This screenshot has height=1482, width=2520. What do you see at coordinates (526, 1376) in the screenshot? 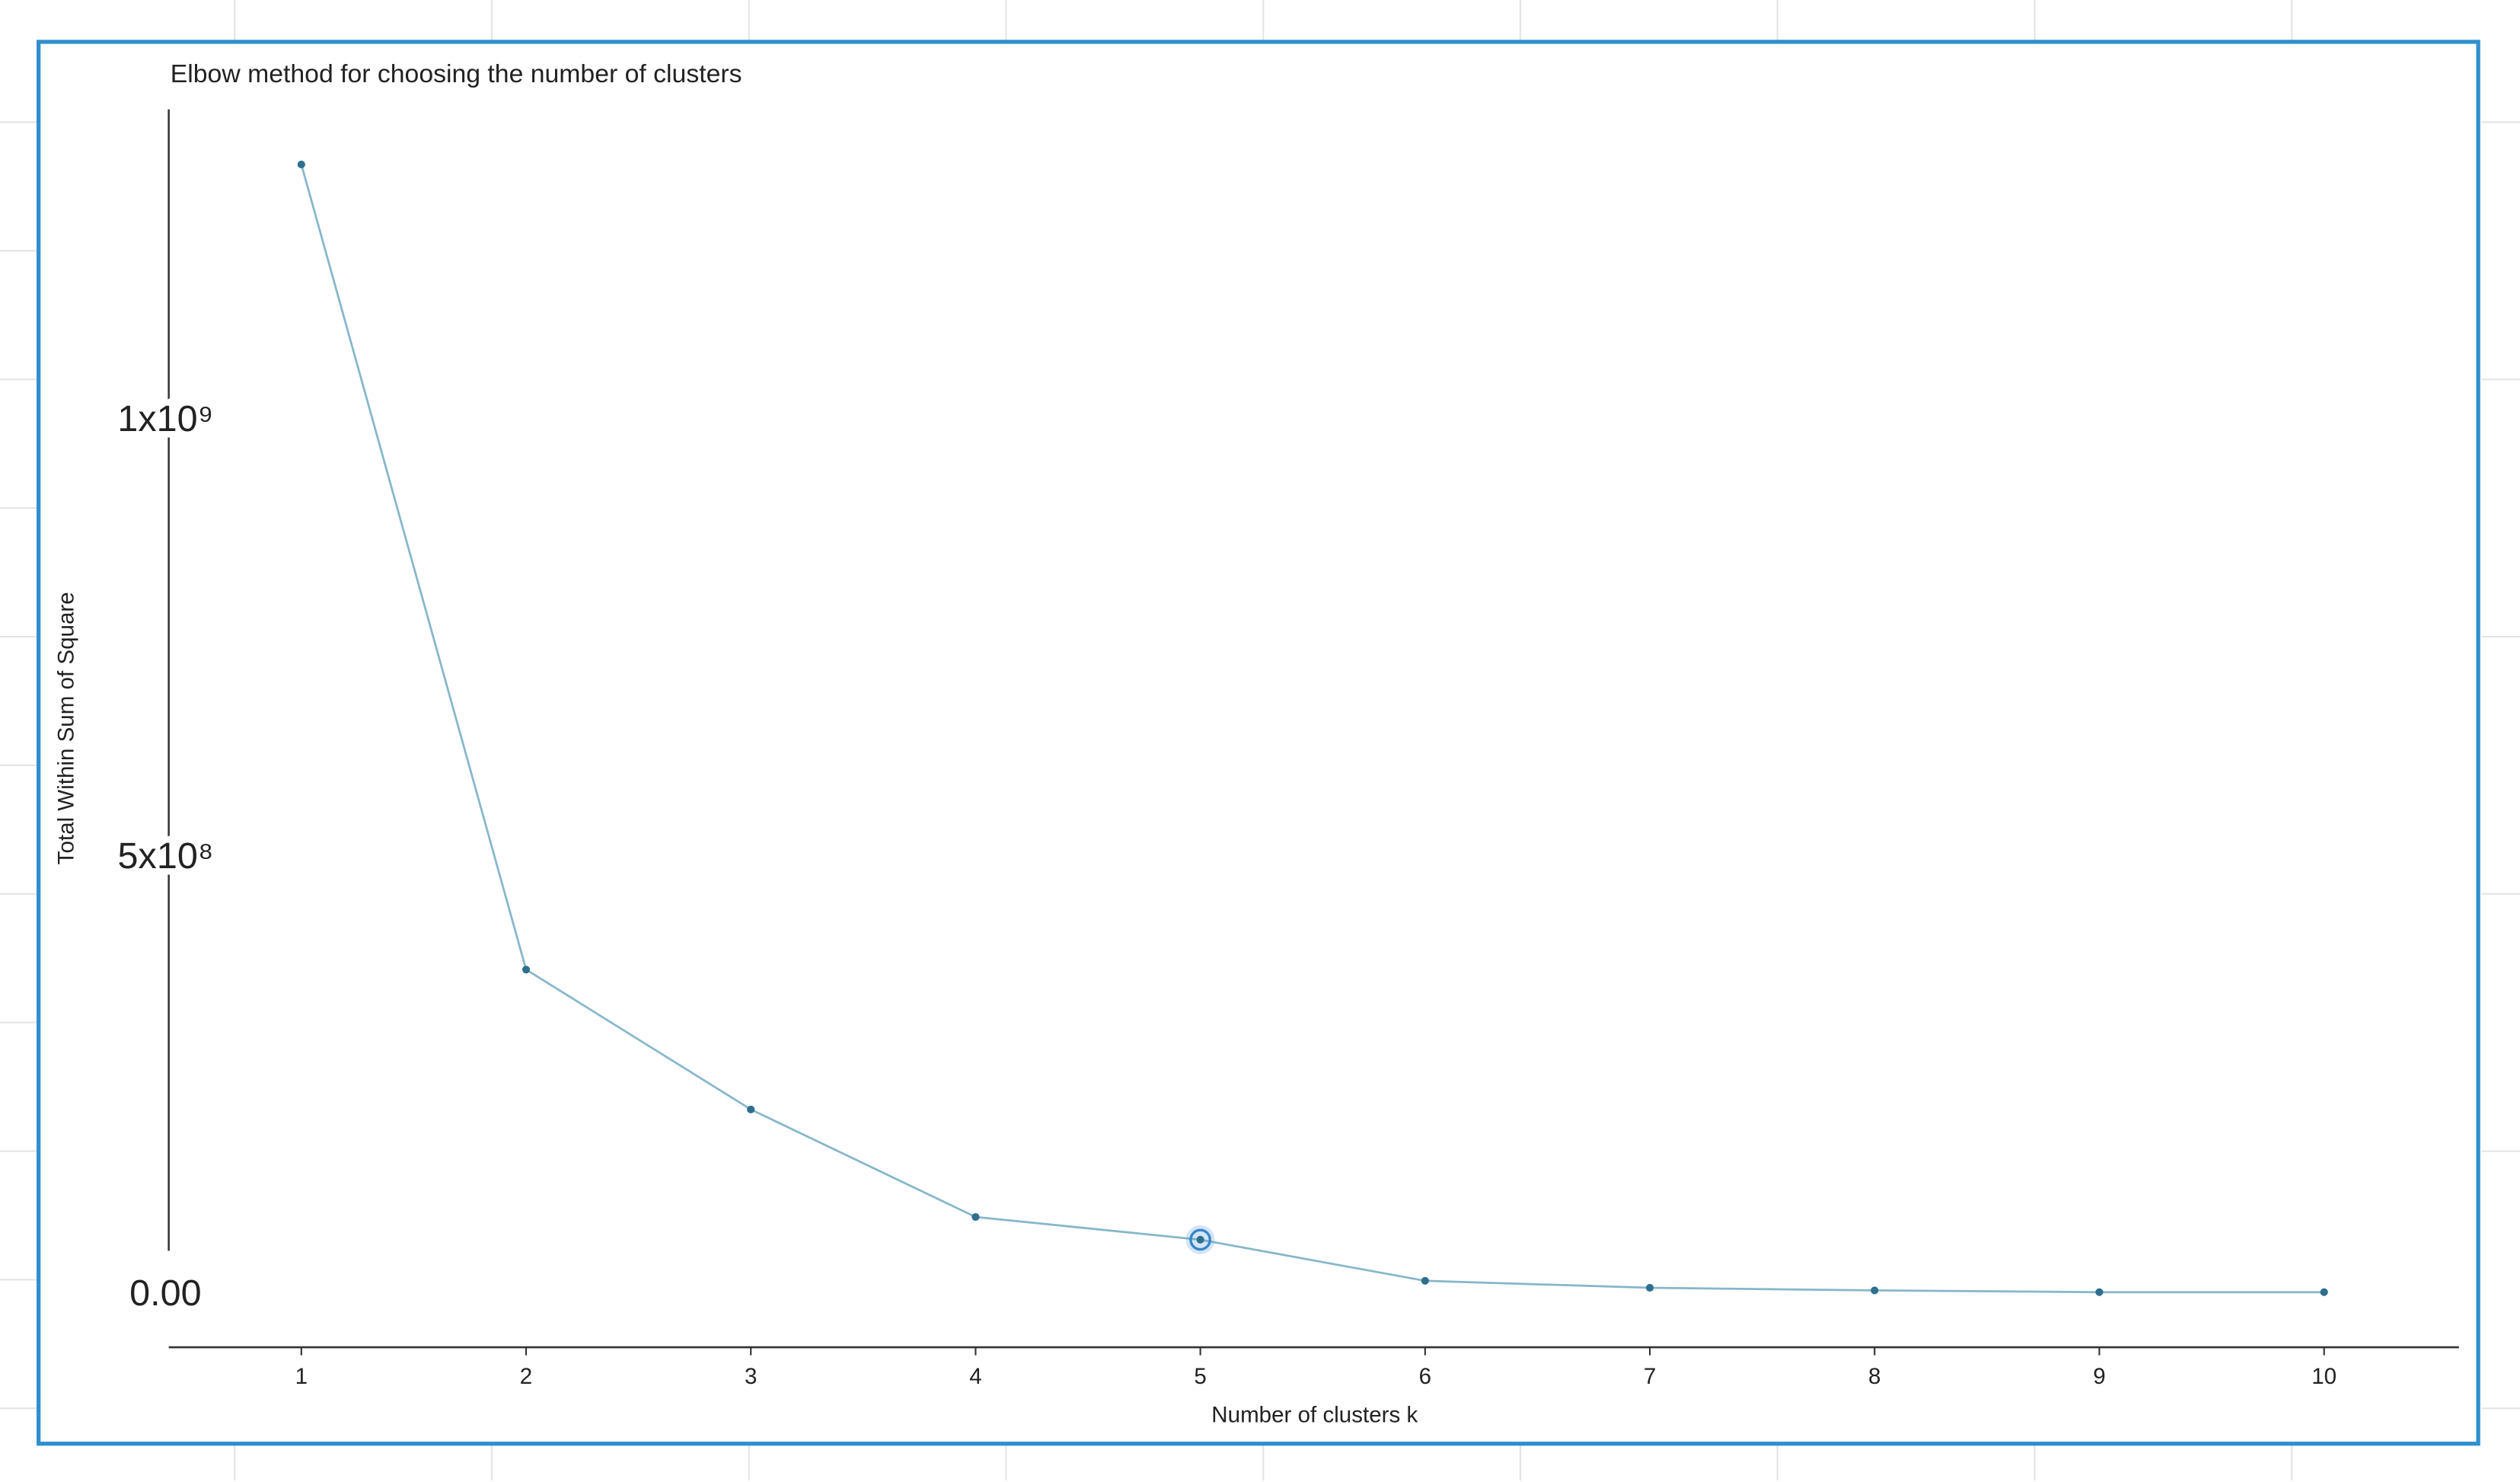
I see `x-tick-label: 2` at bounding box center [526, 1376].